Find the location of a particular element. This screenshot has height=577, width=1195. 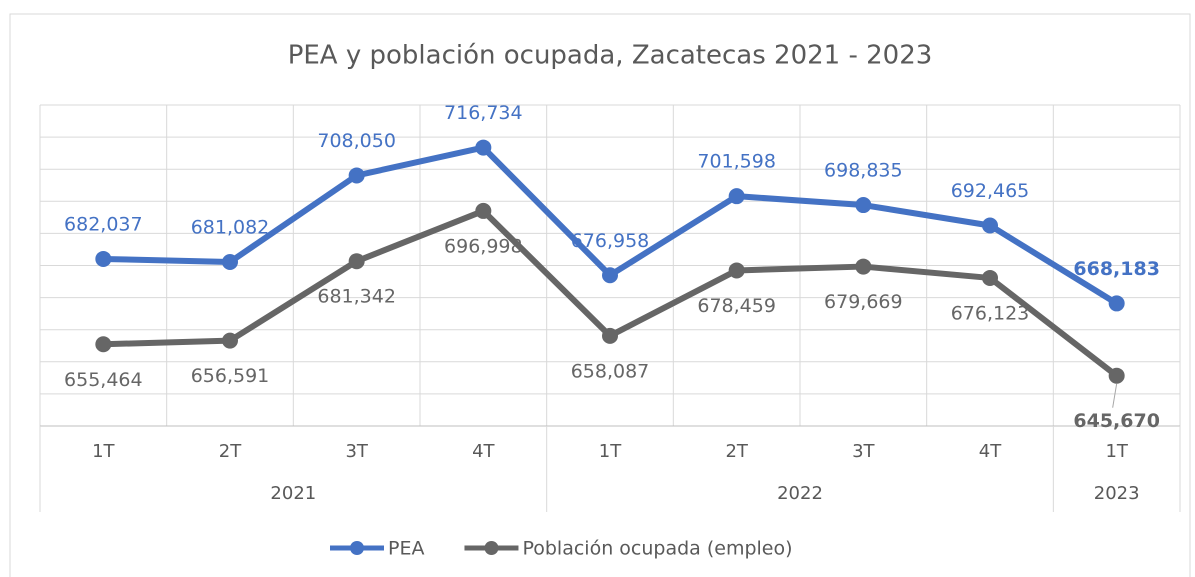

legend-label: Población ocupada (empleo) is located at coordinates (657, 549).